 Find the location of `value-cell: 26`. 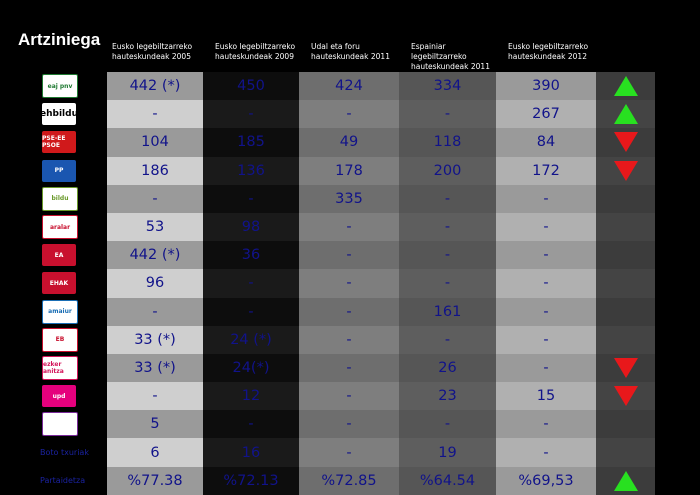

value-cell: 26 is located at coordinates (447, 368).